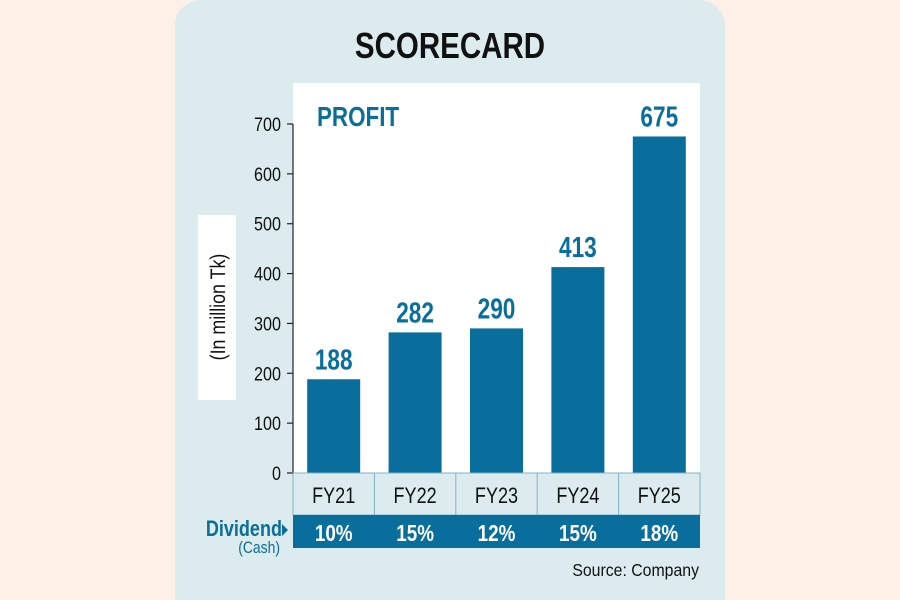 This screenshot has height=600, width=900. I want to click on y-tick-label: 200, so click(267, 374).